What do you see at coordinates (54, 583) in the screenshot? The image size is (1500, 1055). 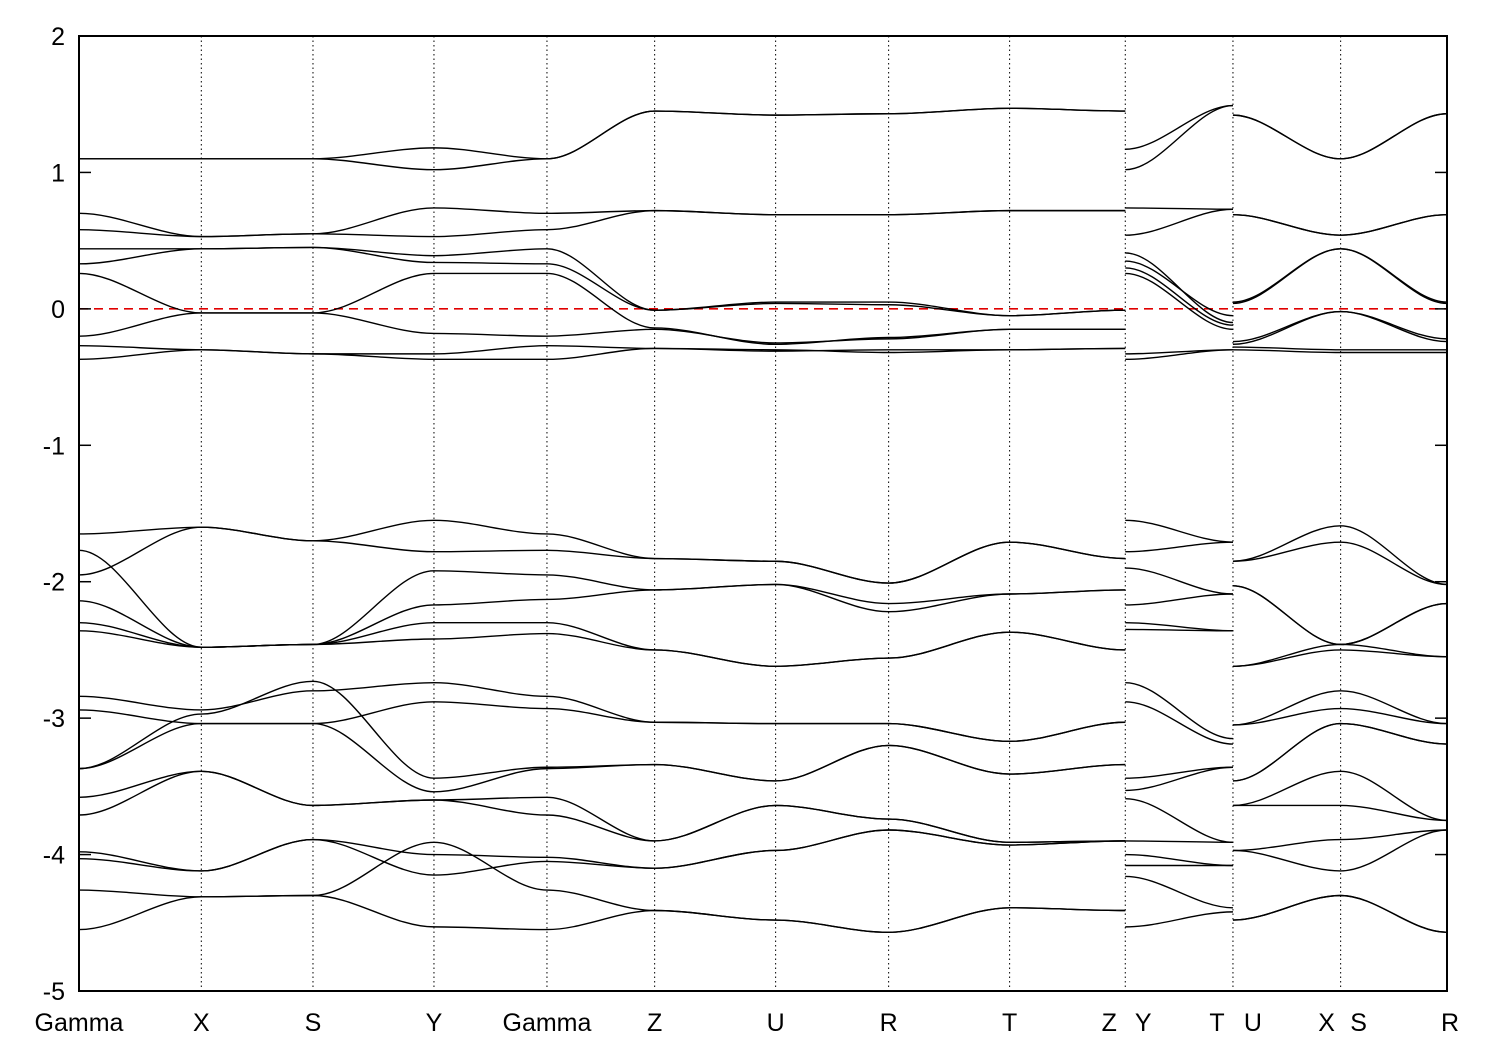 I see `y-tick-label: -2` at bounding box center [54, 583].